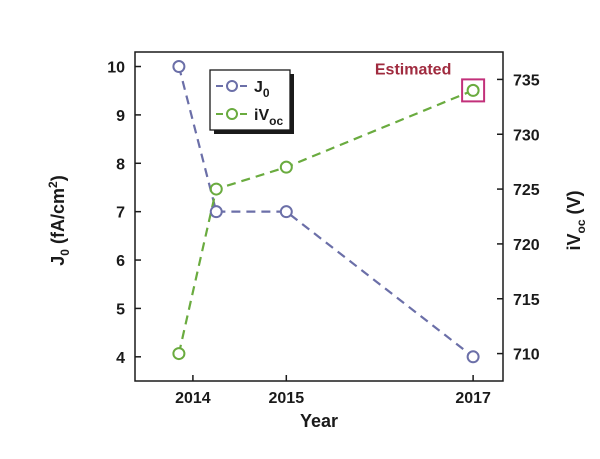  I want to click on legend-label-j0: J0, so click(262, 89).